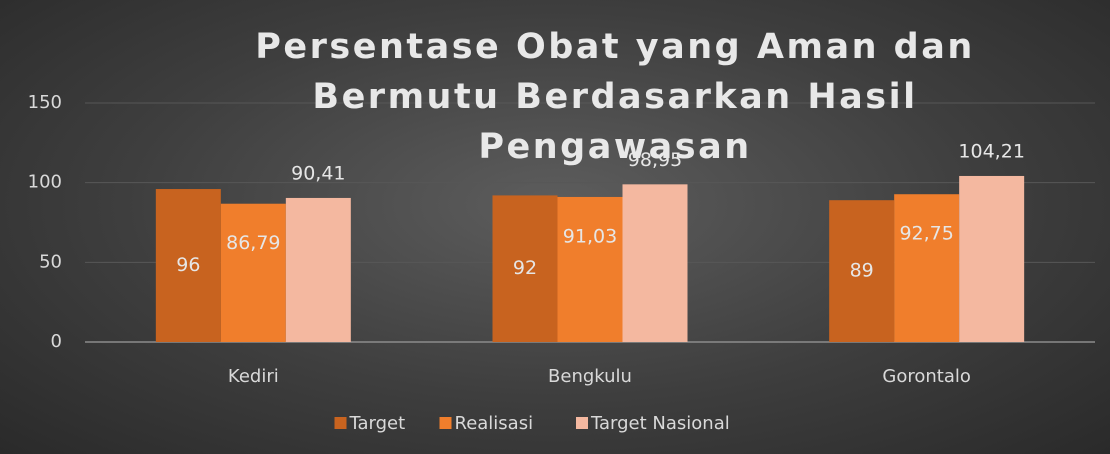  Describe the element at coordinates (253, 376) in the screenshot. I see `x-tick-label: Kediri` at that location.